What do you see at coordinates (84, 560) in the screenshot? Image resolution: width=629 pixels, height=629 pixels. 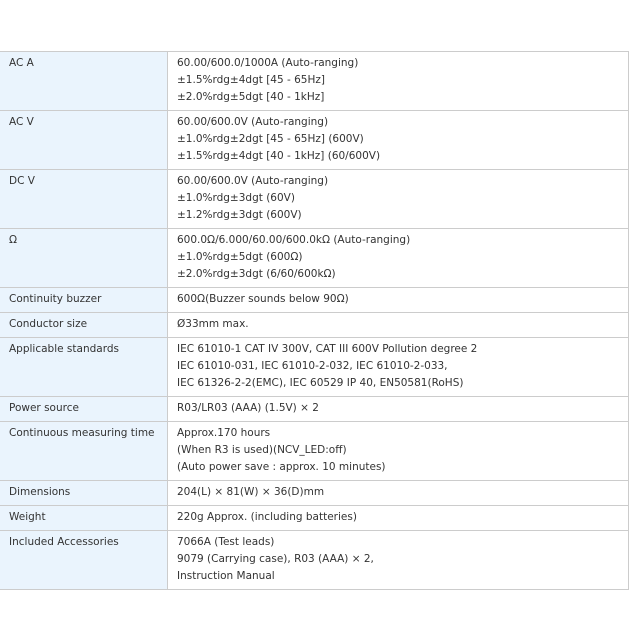 I see `spec-label: Included Accessories` at bounding box center [84, 560].